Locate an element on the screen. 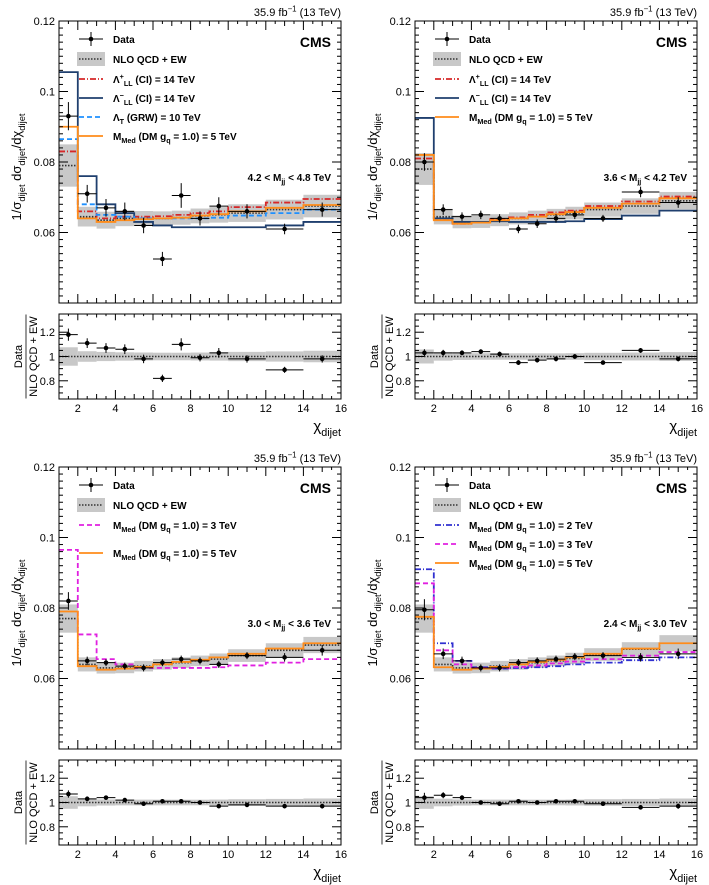 Image resolution: width=709 pixels, height=885 pixels. x-axis-title: χdijet is located at coordinates (327, 874).